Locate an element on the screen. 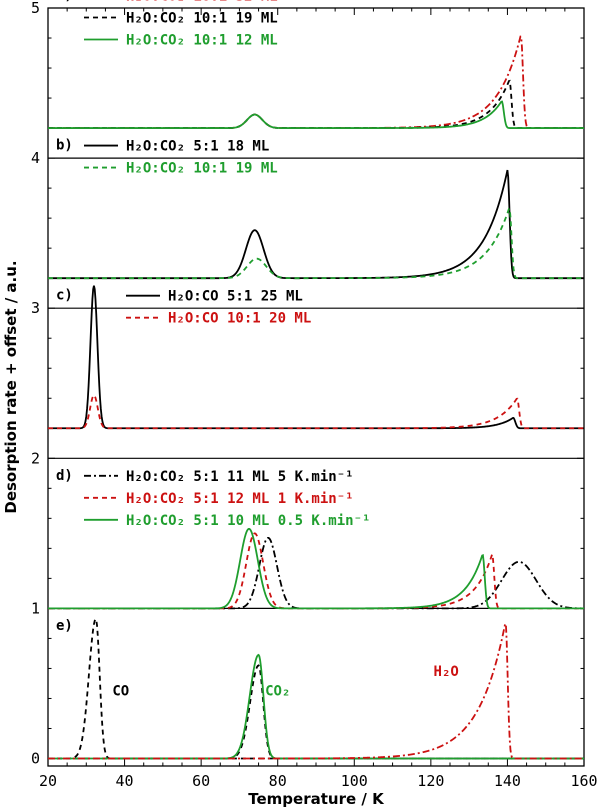 This screenshot has width=600, height=810. x-tick-label: 40 is located at coordinates (125, 781).